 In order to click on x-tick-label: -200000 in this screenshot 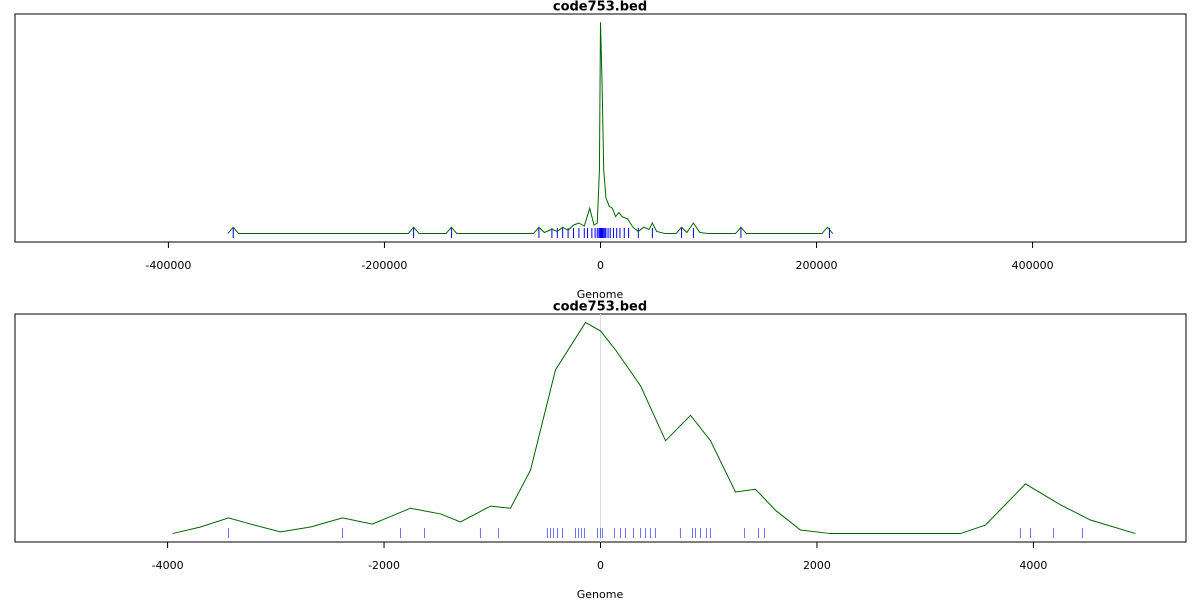, I will do `click(384, 265)`.